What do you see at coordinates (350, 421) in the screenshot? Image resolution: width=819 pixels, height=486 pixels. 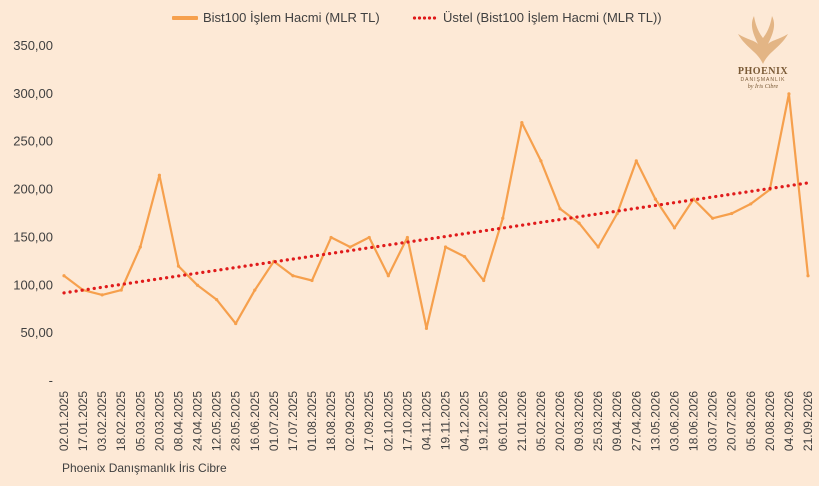 I see `x-tick-label: 02.09.2025` at bounding box center [350, 421].